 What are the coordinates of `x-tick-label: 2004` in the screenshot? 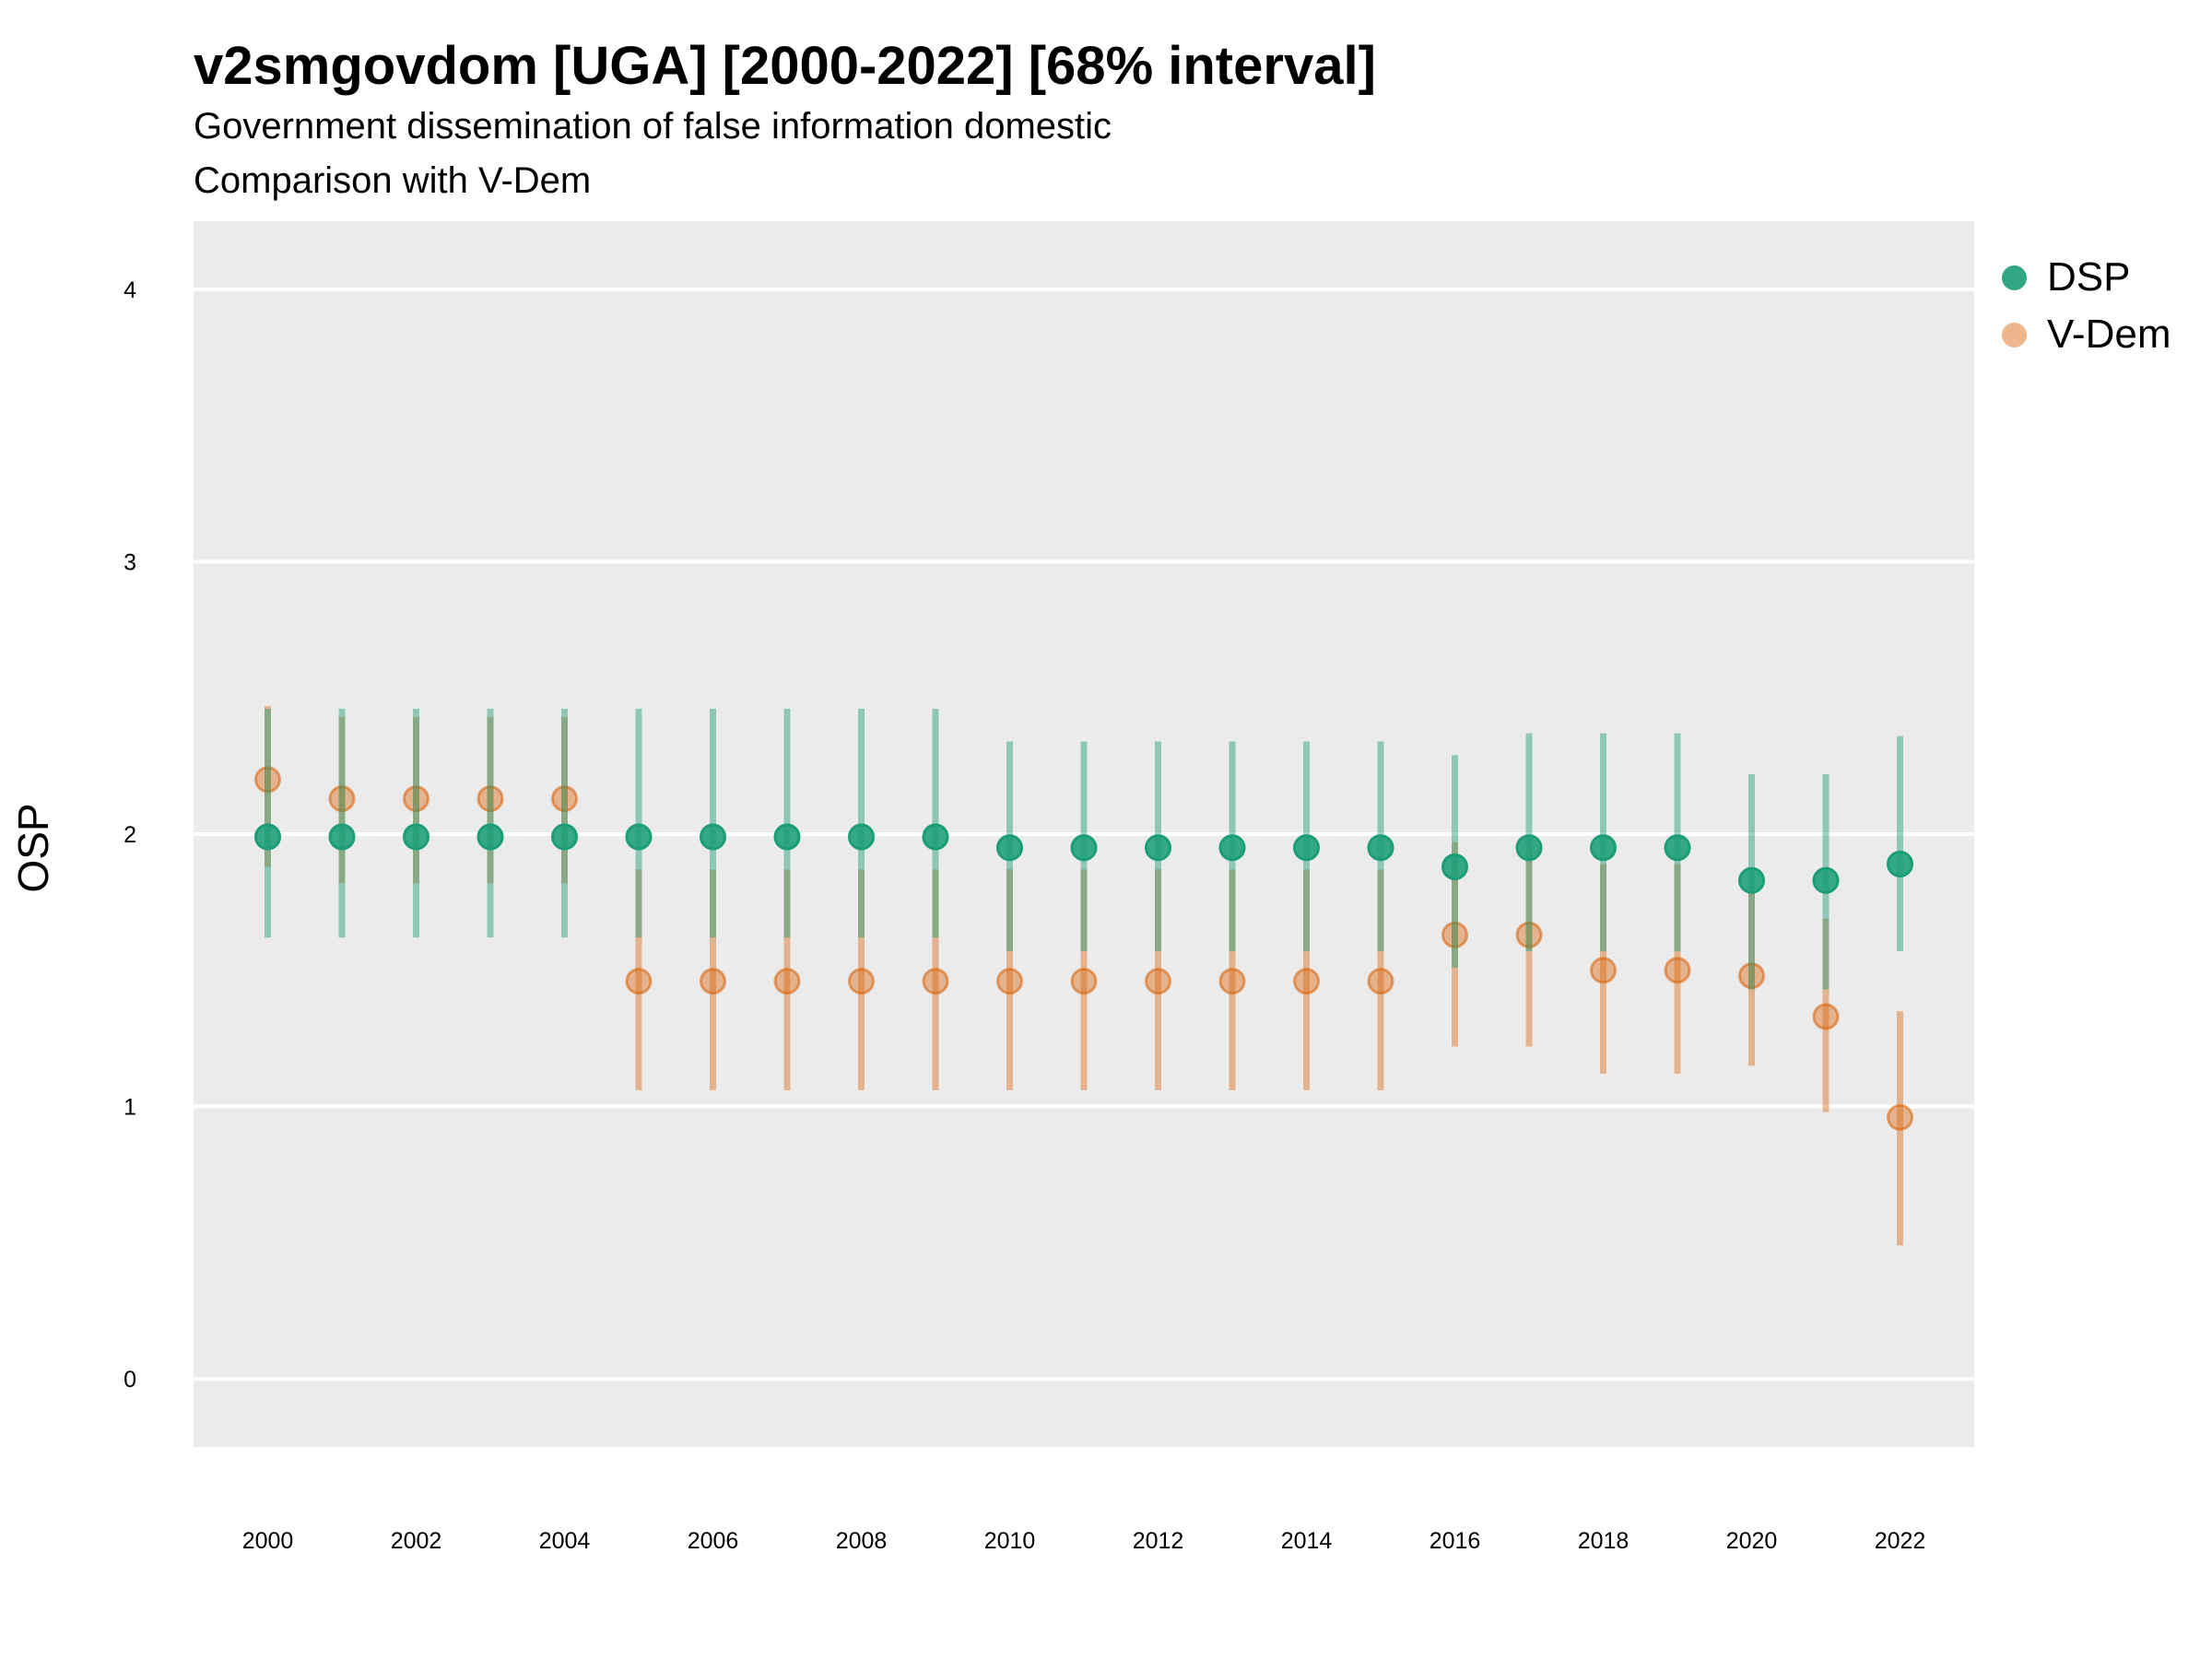 It's located at (565, 1541).